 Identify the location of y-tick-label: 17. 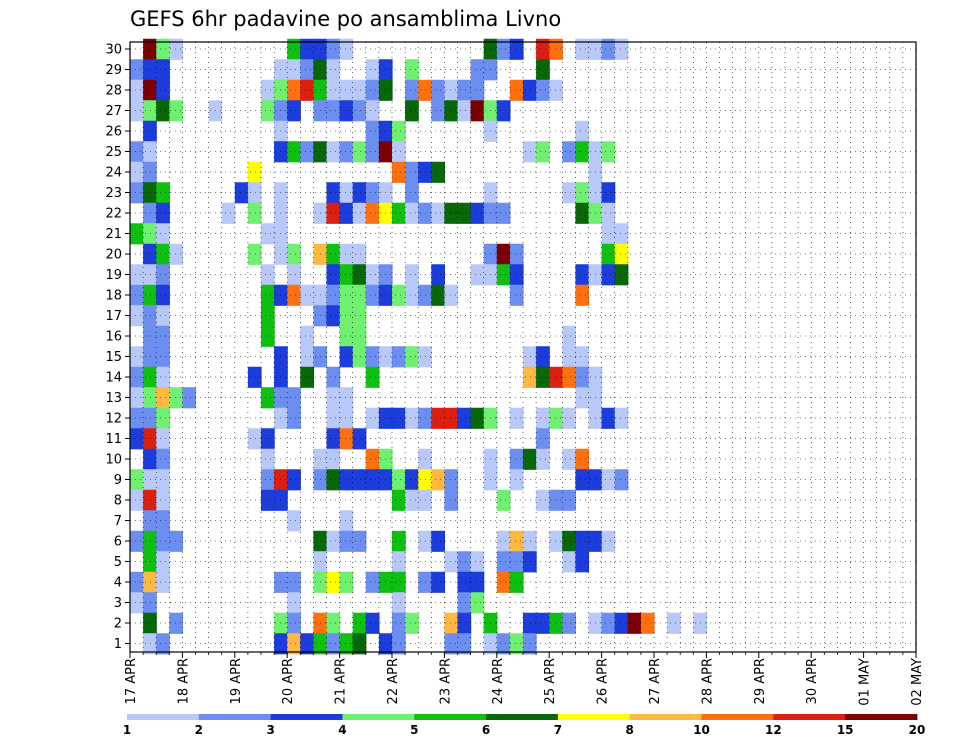
(113, 316).